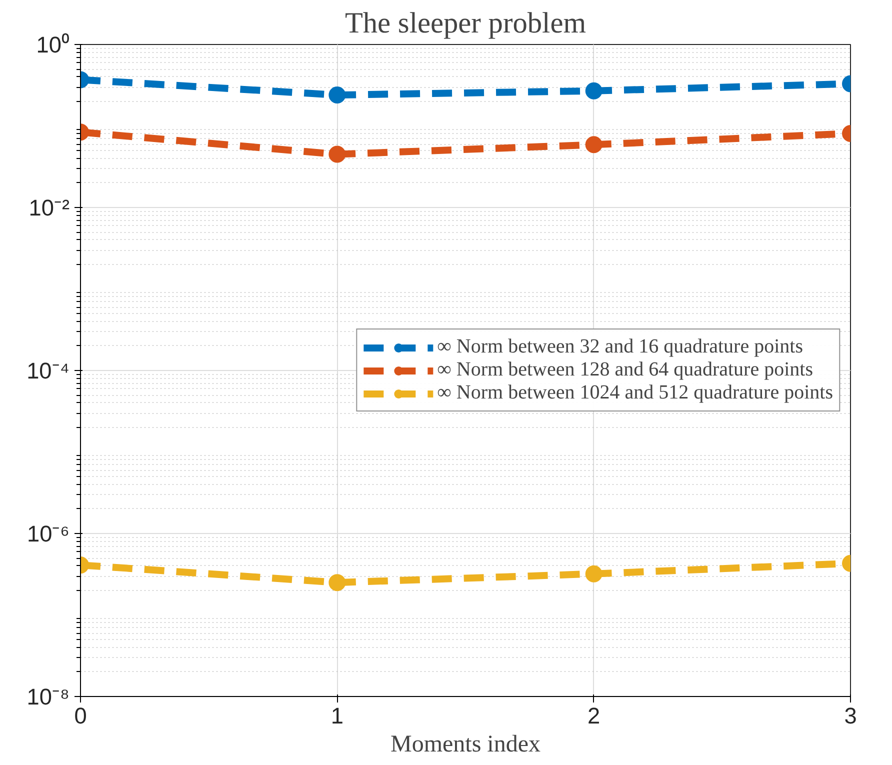 The height and width of the screenshot is (765, 892). What do you see at coordinates (625, 370) in the screenshot?
I see `legend-label: ∞ Norm between 128 and 64 quadrature points` at bounding box center [625, 370].